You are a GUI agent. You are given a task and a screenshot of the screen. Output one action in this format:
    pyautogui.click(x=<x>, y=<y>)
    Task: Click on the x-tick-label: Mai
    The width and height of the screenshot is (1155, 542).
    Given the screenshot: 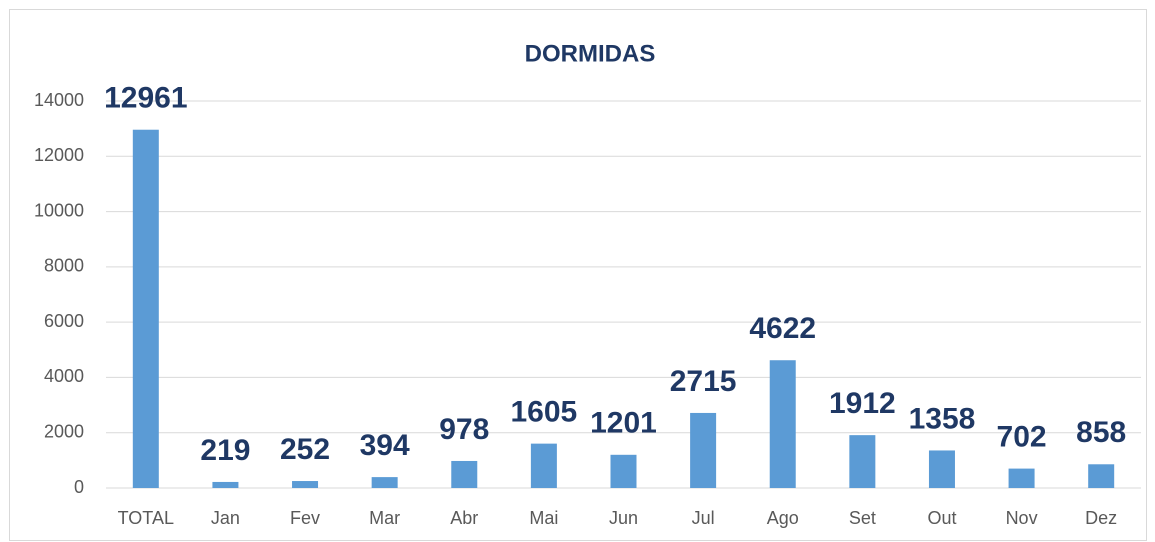 What is the action you would take?
    pyautogui.click(x=543, y=518)
    